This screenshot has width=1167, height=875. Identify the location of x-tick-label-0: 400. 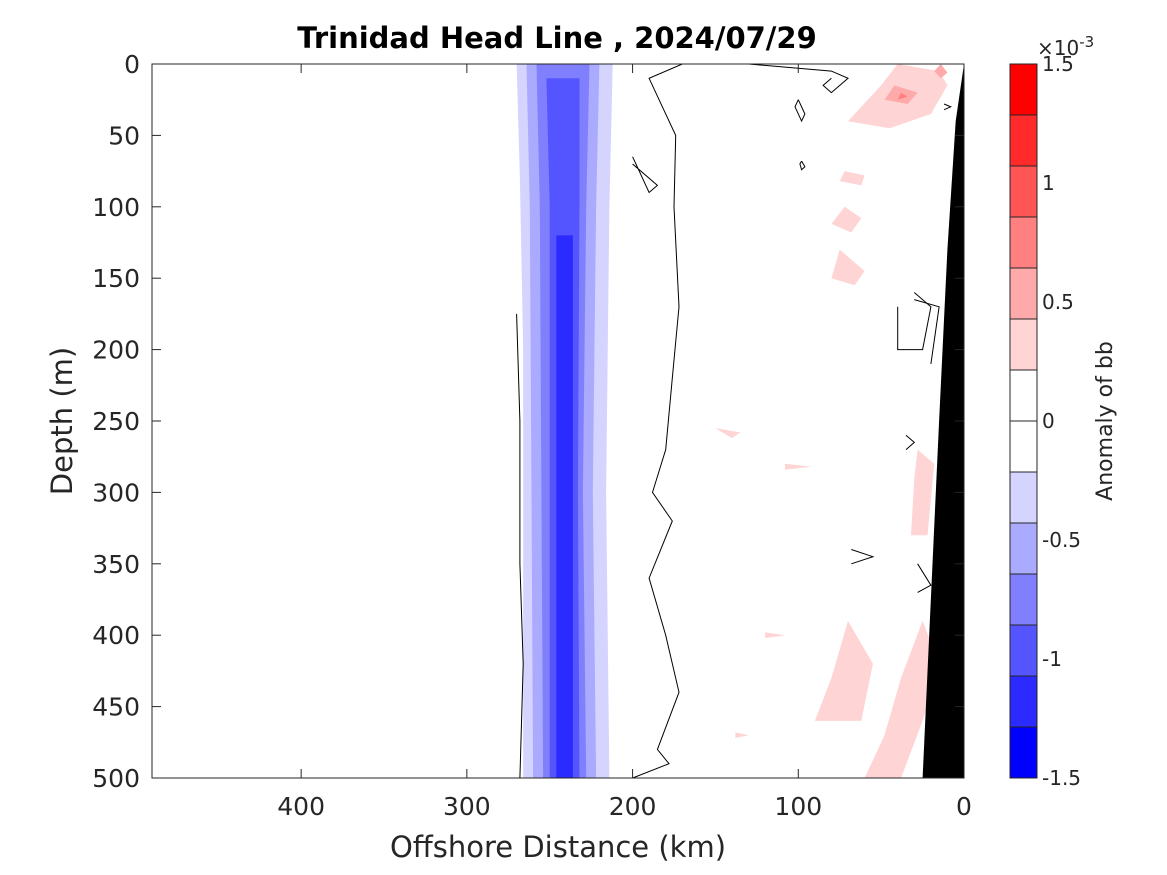
(301, 806).